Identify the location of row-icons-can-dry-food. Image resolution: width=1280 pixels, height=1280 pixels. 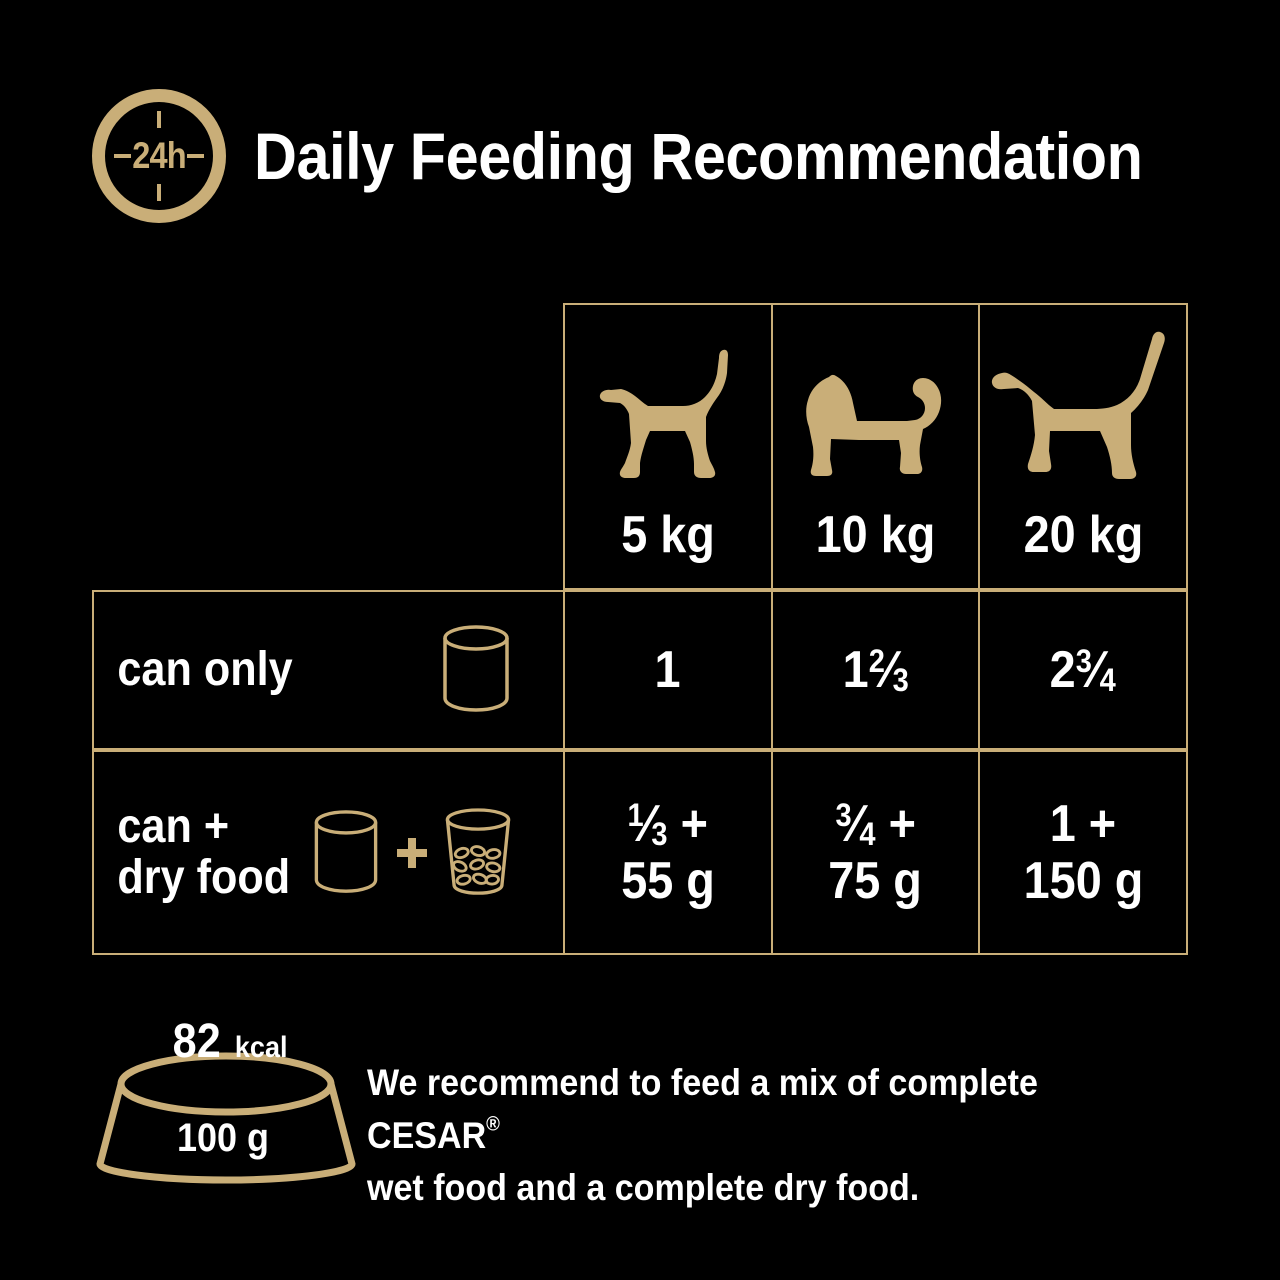
(412, 853).